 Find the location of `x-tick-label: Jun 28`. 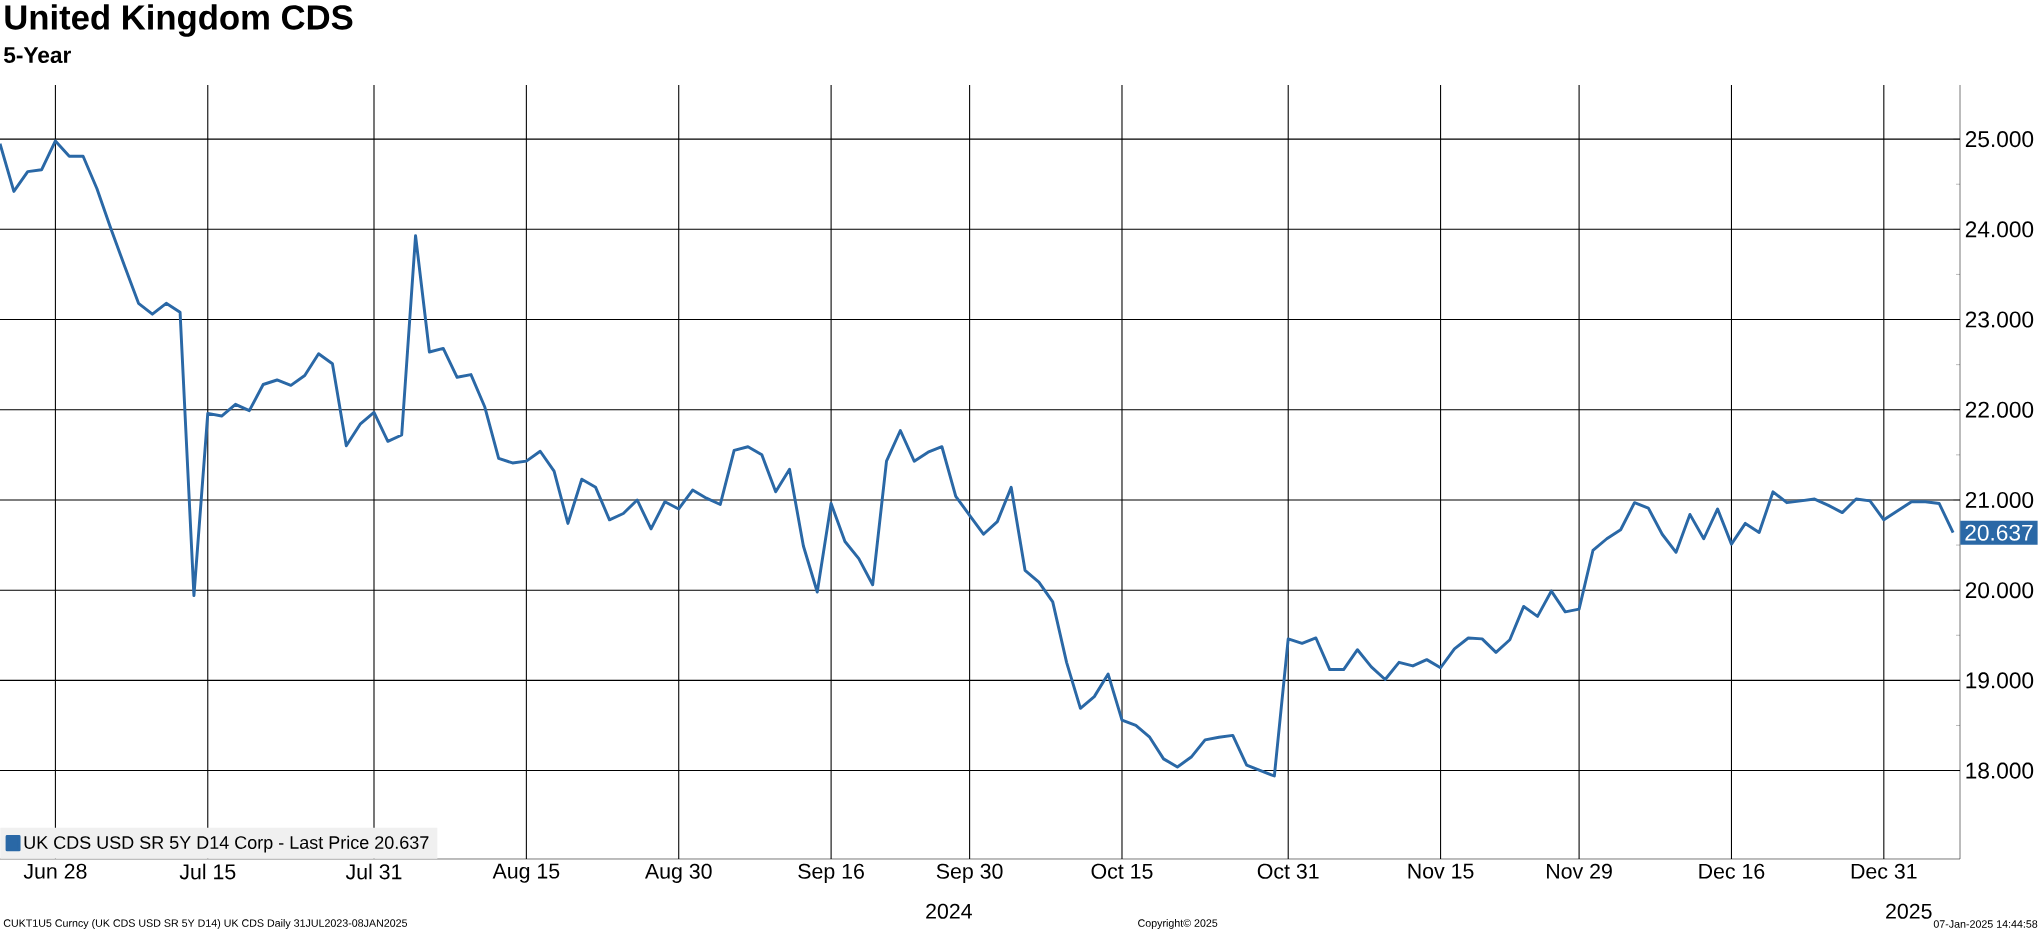

x-tick-label: Jun 28 is located at coordinates (55, 871).